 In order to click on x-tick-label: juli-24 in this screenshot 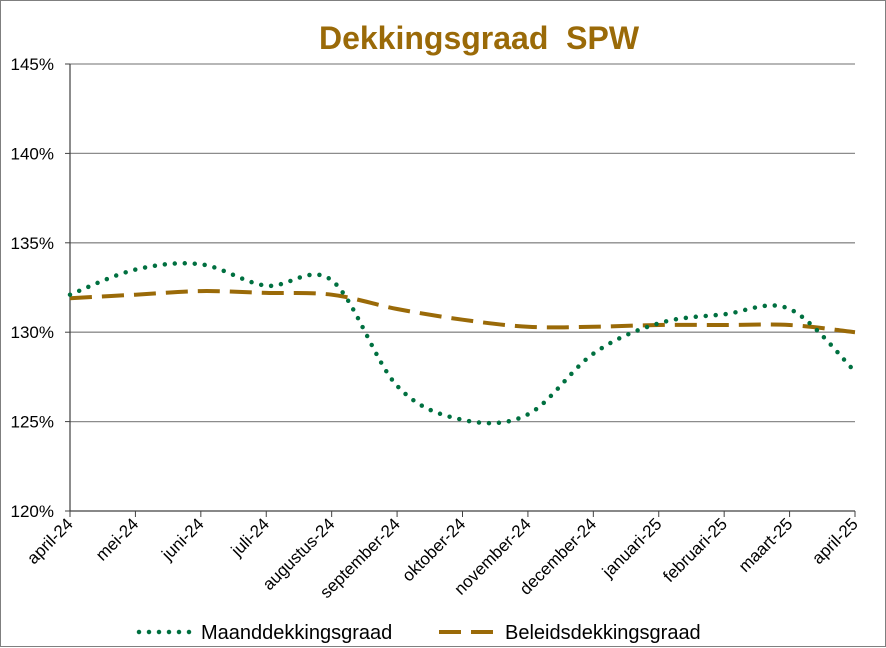, I will do `click(250, 537)`.